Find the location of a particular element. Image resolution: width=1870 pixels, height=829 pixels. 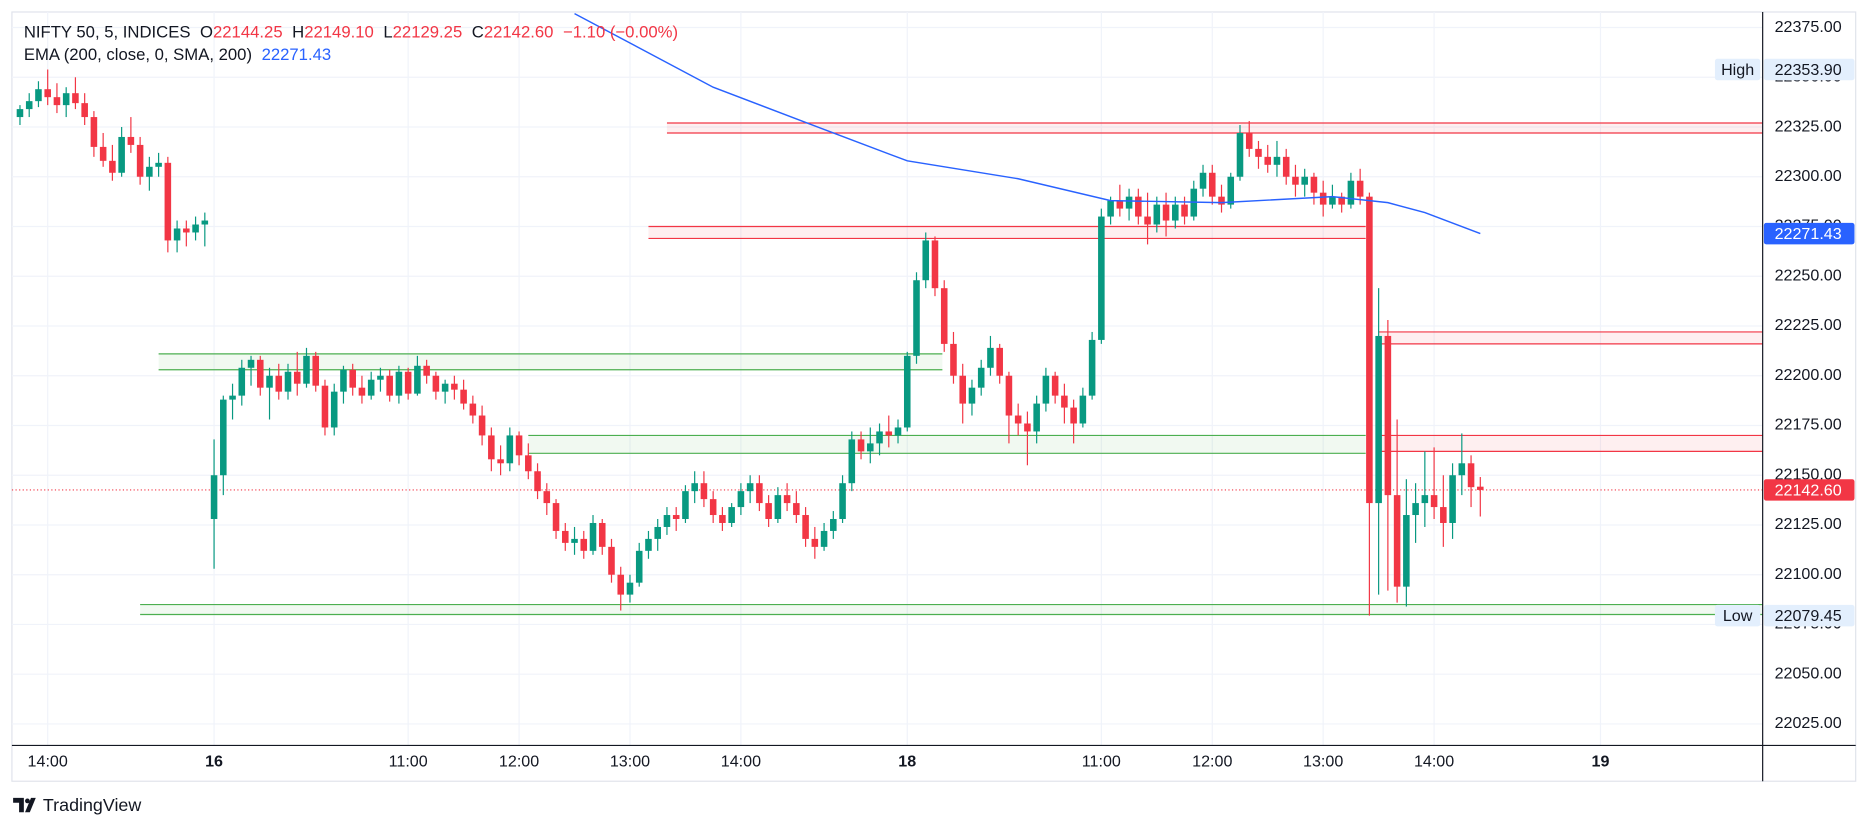

y-tick-label: 22300.00 is located at coordinates (1808, 176).